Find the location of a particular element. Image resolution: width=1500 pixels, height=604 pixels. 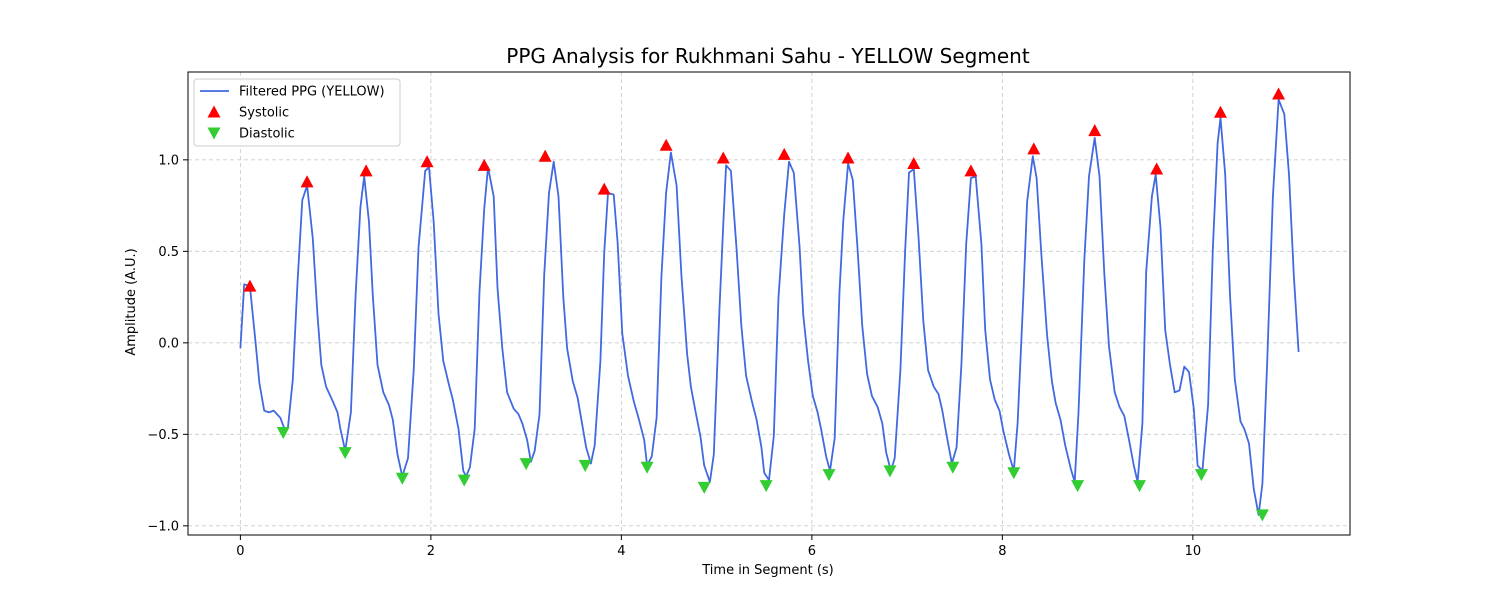

legend-label: Systolic is located at coordinates (264, 113).